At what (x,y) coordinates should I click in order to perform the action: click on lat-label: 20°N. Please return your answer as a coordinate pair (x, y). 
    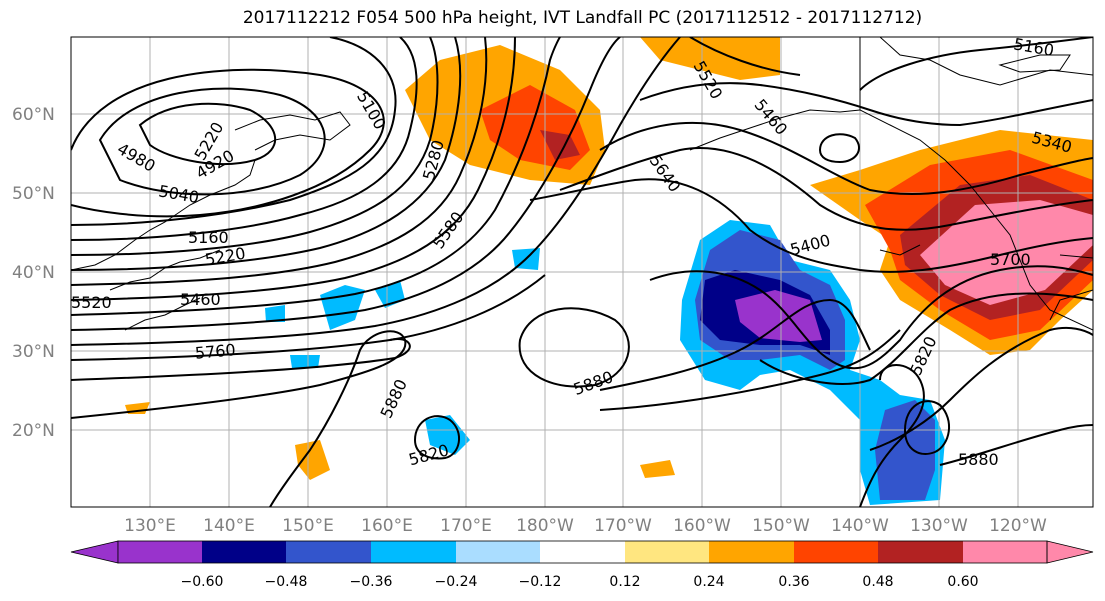
    Looking at the image, I should click on (33, 431).